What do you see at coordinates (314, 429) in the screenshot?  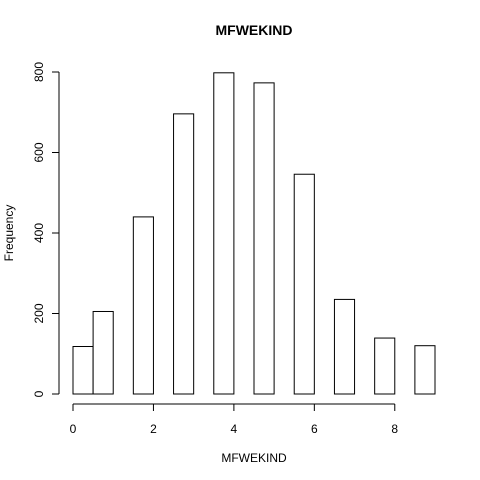 I see `x-tick-label: 6` at bounding box center [314, 429].